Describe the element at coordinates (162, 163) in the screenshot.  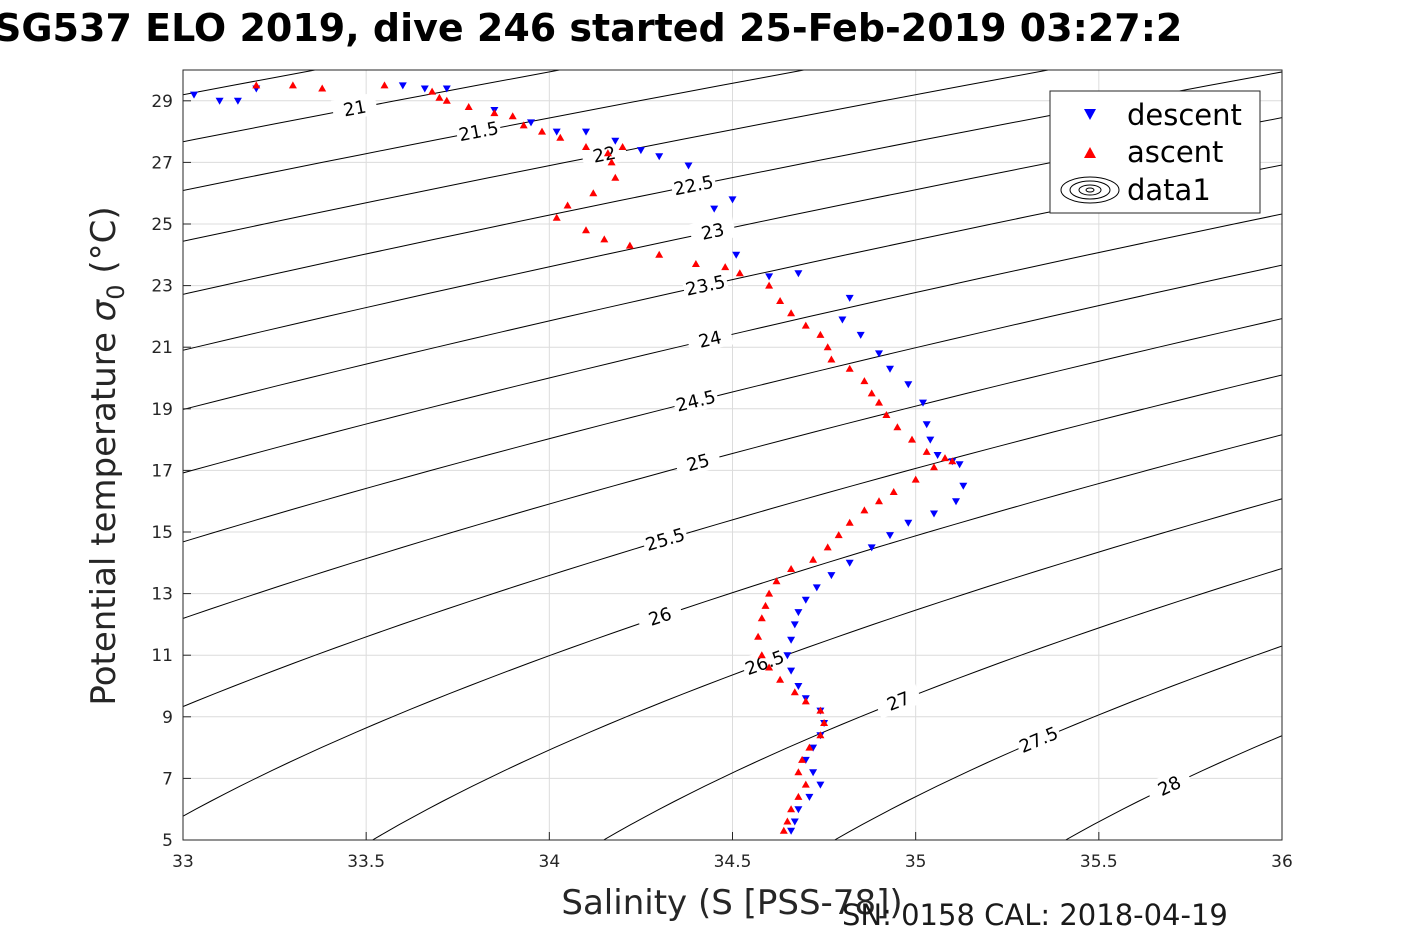
I see `y-tick-label: 27` at that location.